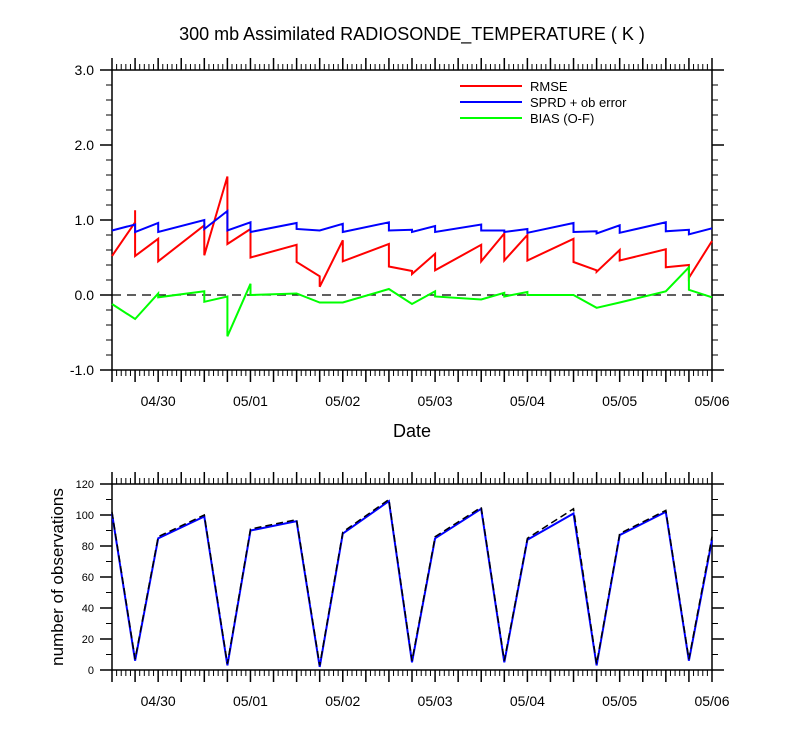 The image size is (800, 750). I want to click on y-tick-label: 2.0, so click(85, 145).